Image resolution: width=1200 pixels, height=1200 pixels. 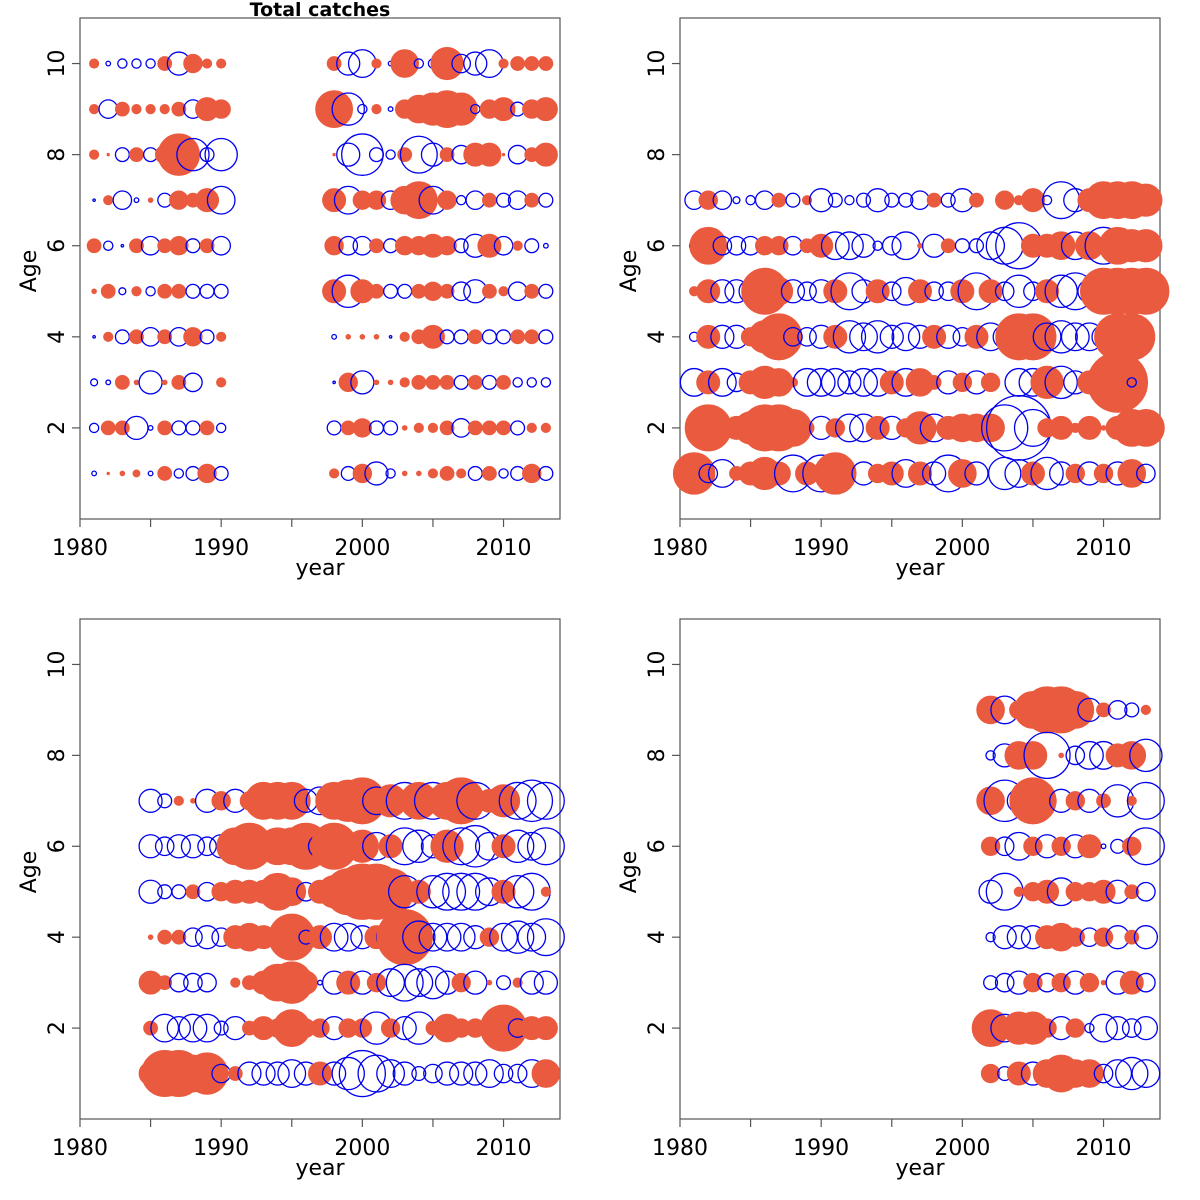 What do you see at coordinates (221, 548) in the screenshot?
I see `x-tick-label: 1990` at bounding box center [221, 548].